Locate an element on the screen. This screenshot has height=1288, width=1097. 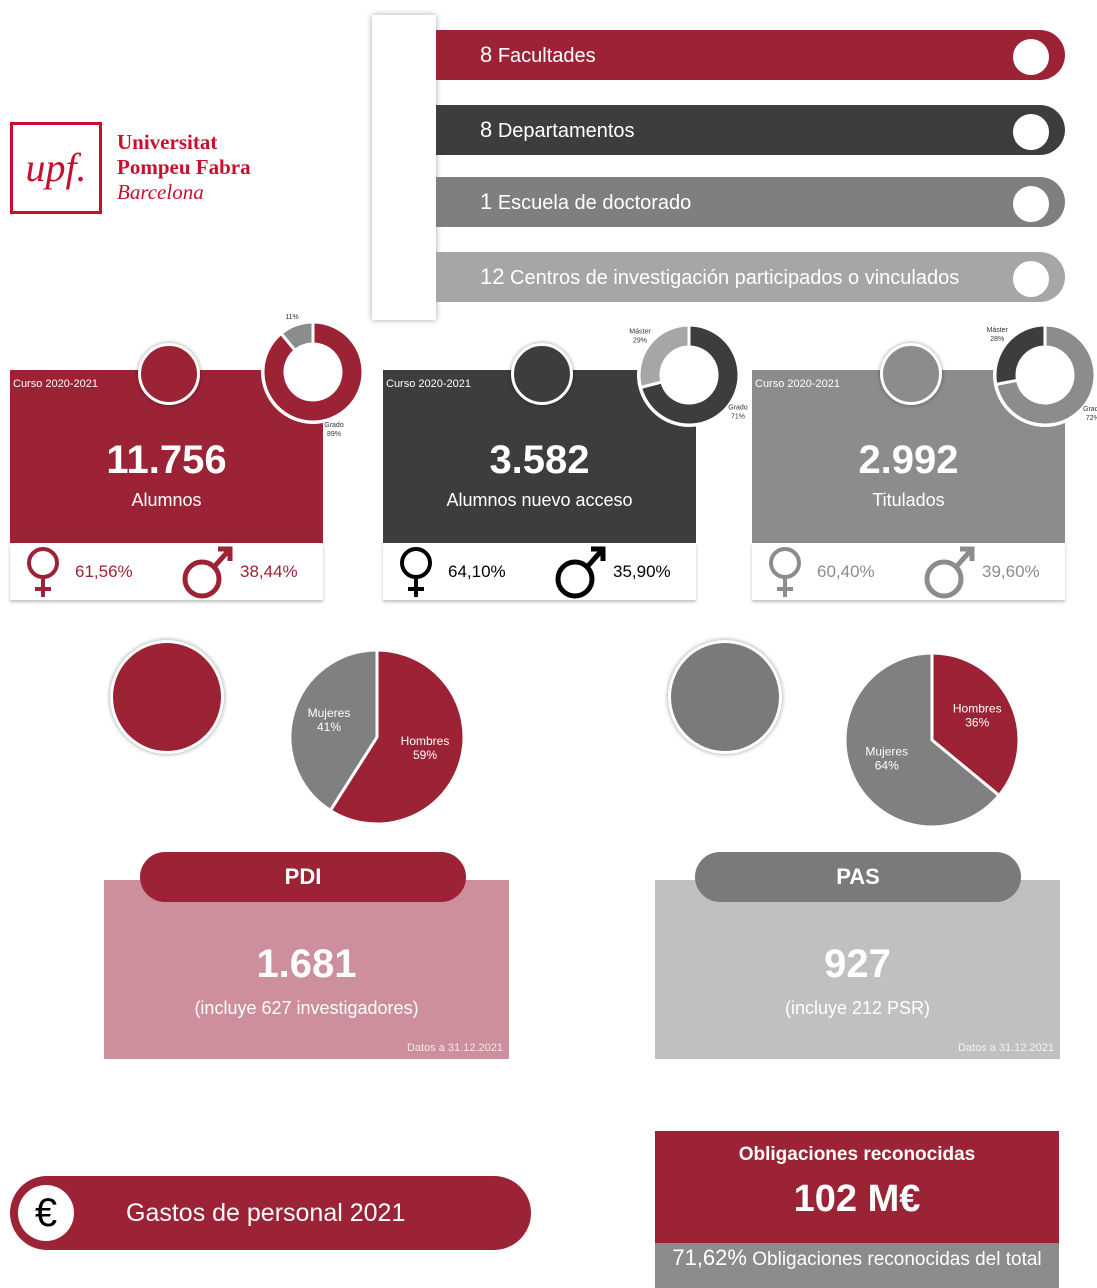
expenses-title: Gastos de personal 2021 is located at coordinates (266, 1213).